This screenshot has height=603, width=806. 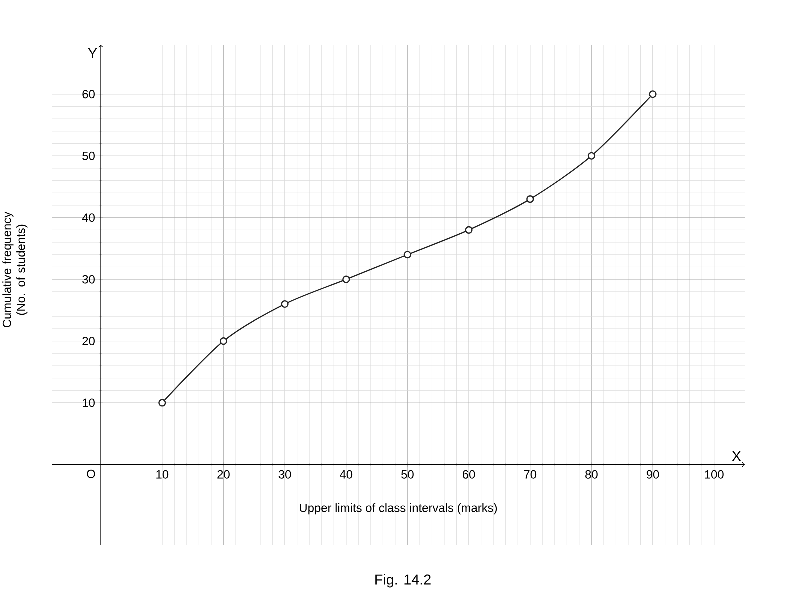 I want to click on annotation: X, so click(x=737, y=456).